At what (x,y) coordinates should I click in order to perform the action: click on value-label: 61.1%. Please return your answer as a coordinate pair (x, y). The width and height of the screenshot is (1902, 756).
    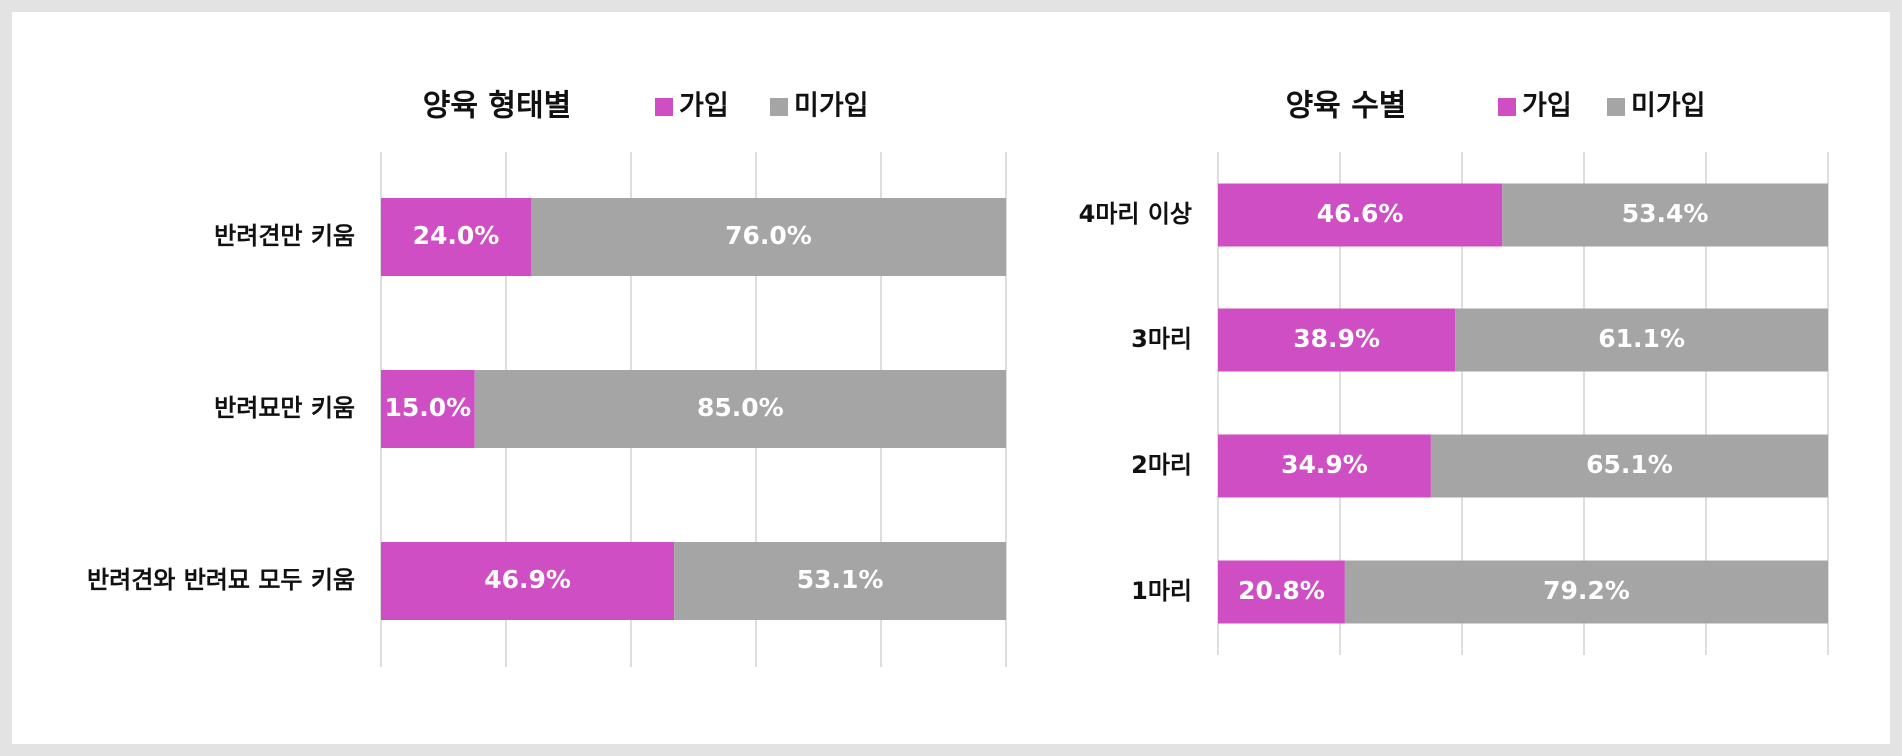
    Looking at the image, I should click on (1641, 338).